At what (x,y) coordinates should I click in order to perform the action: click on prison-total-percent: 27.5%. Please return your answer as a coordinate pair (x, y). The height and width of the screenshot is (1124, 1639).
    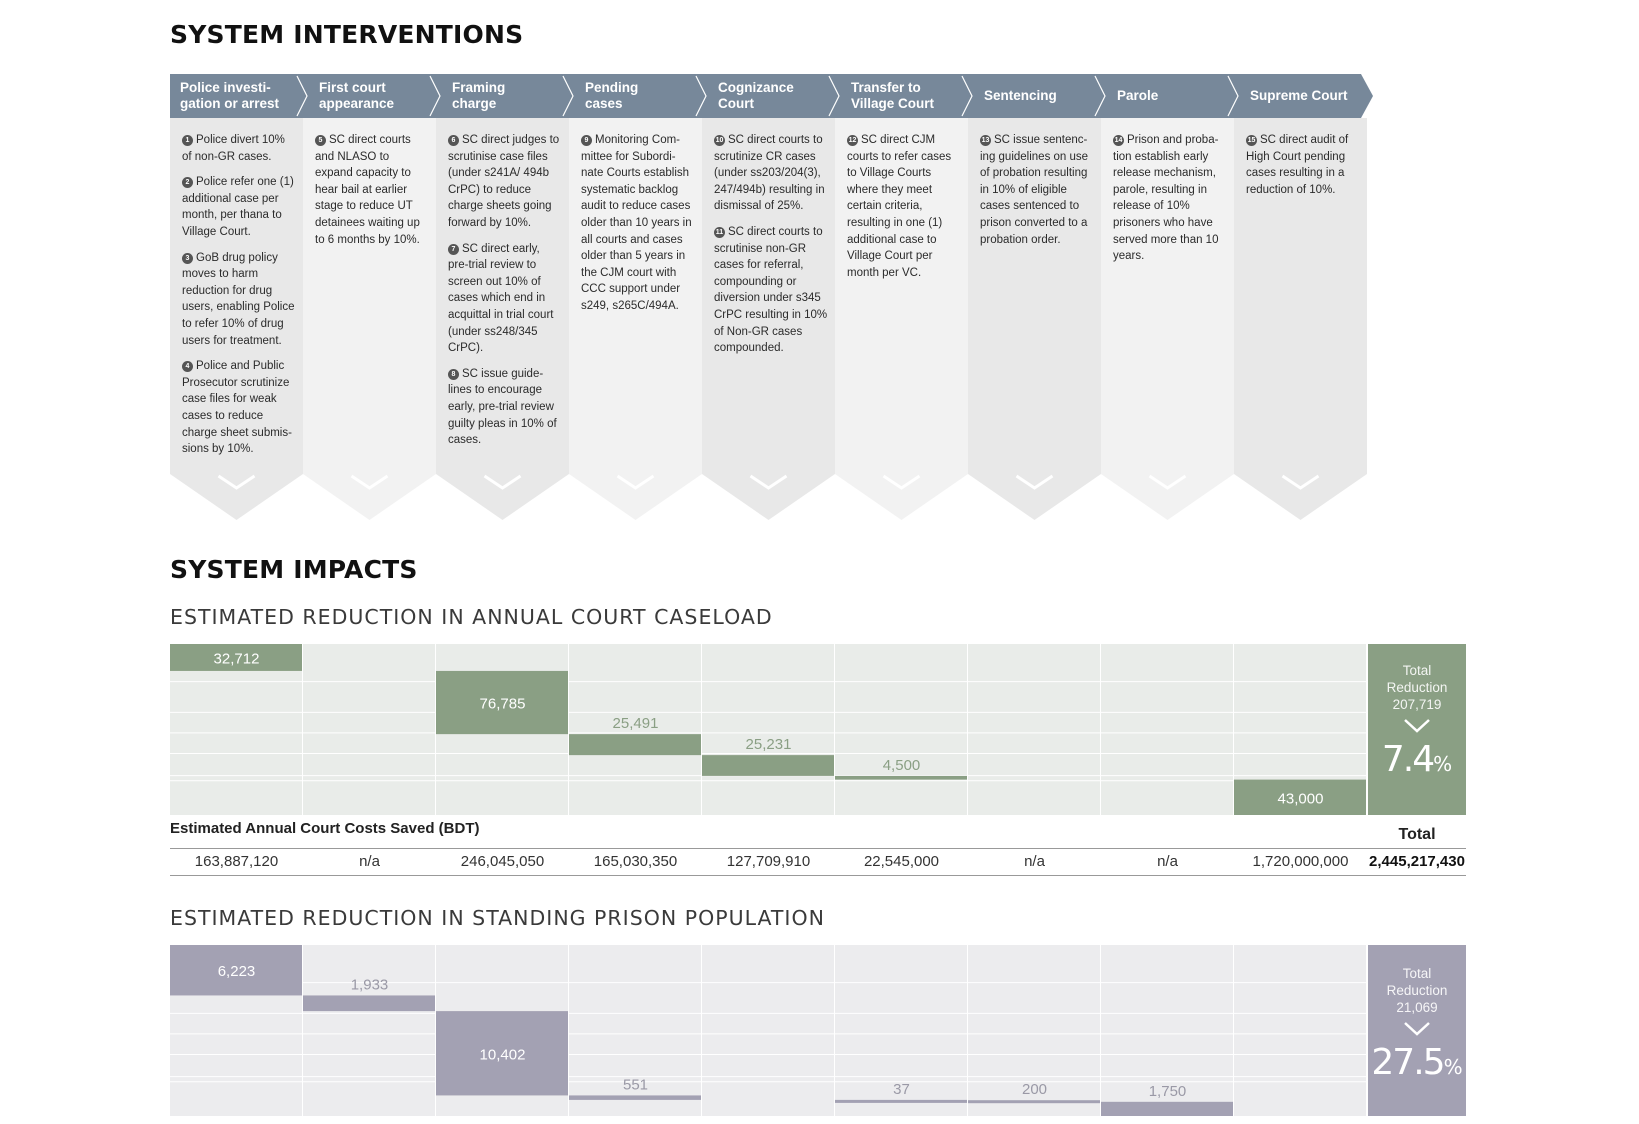
    Looking at the image, I should click on (1417, 1062).